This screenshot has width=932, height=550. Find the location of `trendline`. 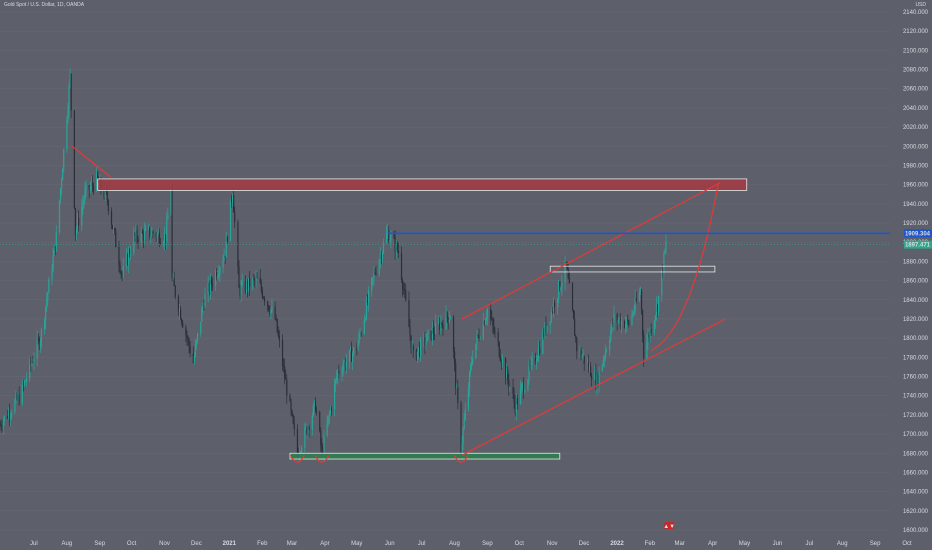

trendline is located at coordinates (593, 387).